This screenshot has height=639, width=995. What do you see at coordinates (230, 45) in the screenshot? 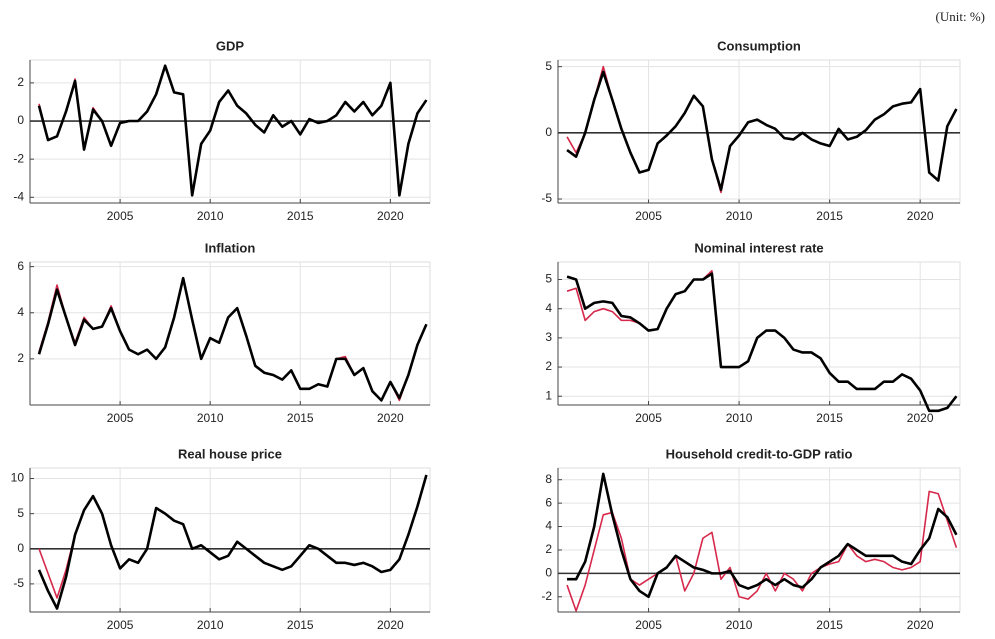
I see `chart-title: GDP` at bounding box center [230, 45].